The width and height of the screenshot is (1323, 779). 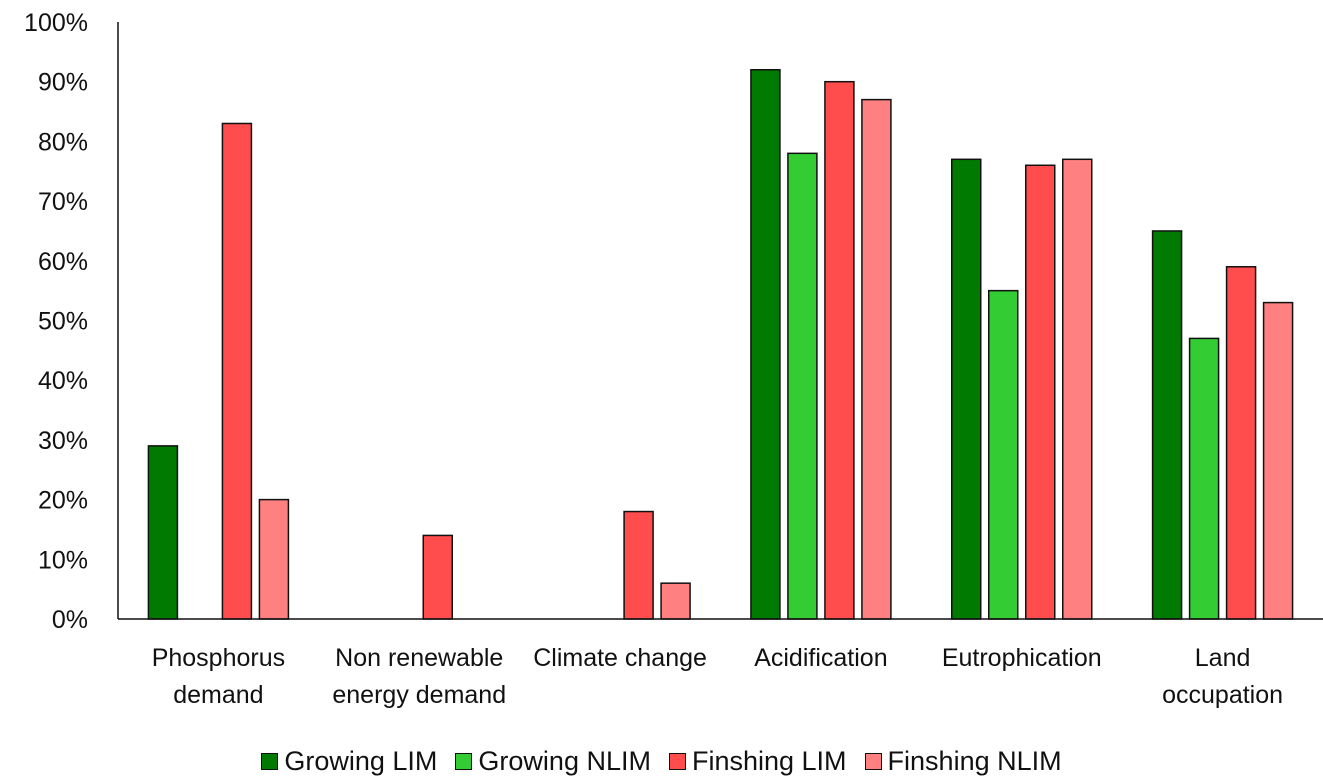 What do you see at coordinates (769, 761) in the screenshot?
I see `legend-label: Finshing LIM` at bounding box center [769, 761].